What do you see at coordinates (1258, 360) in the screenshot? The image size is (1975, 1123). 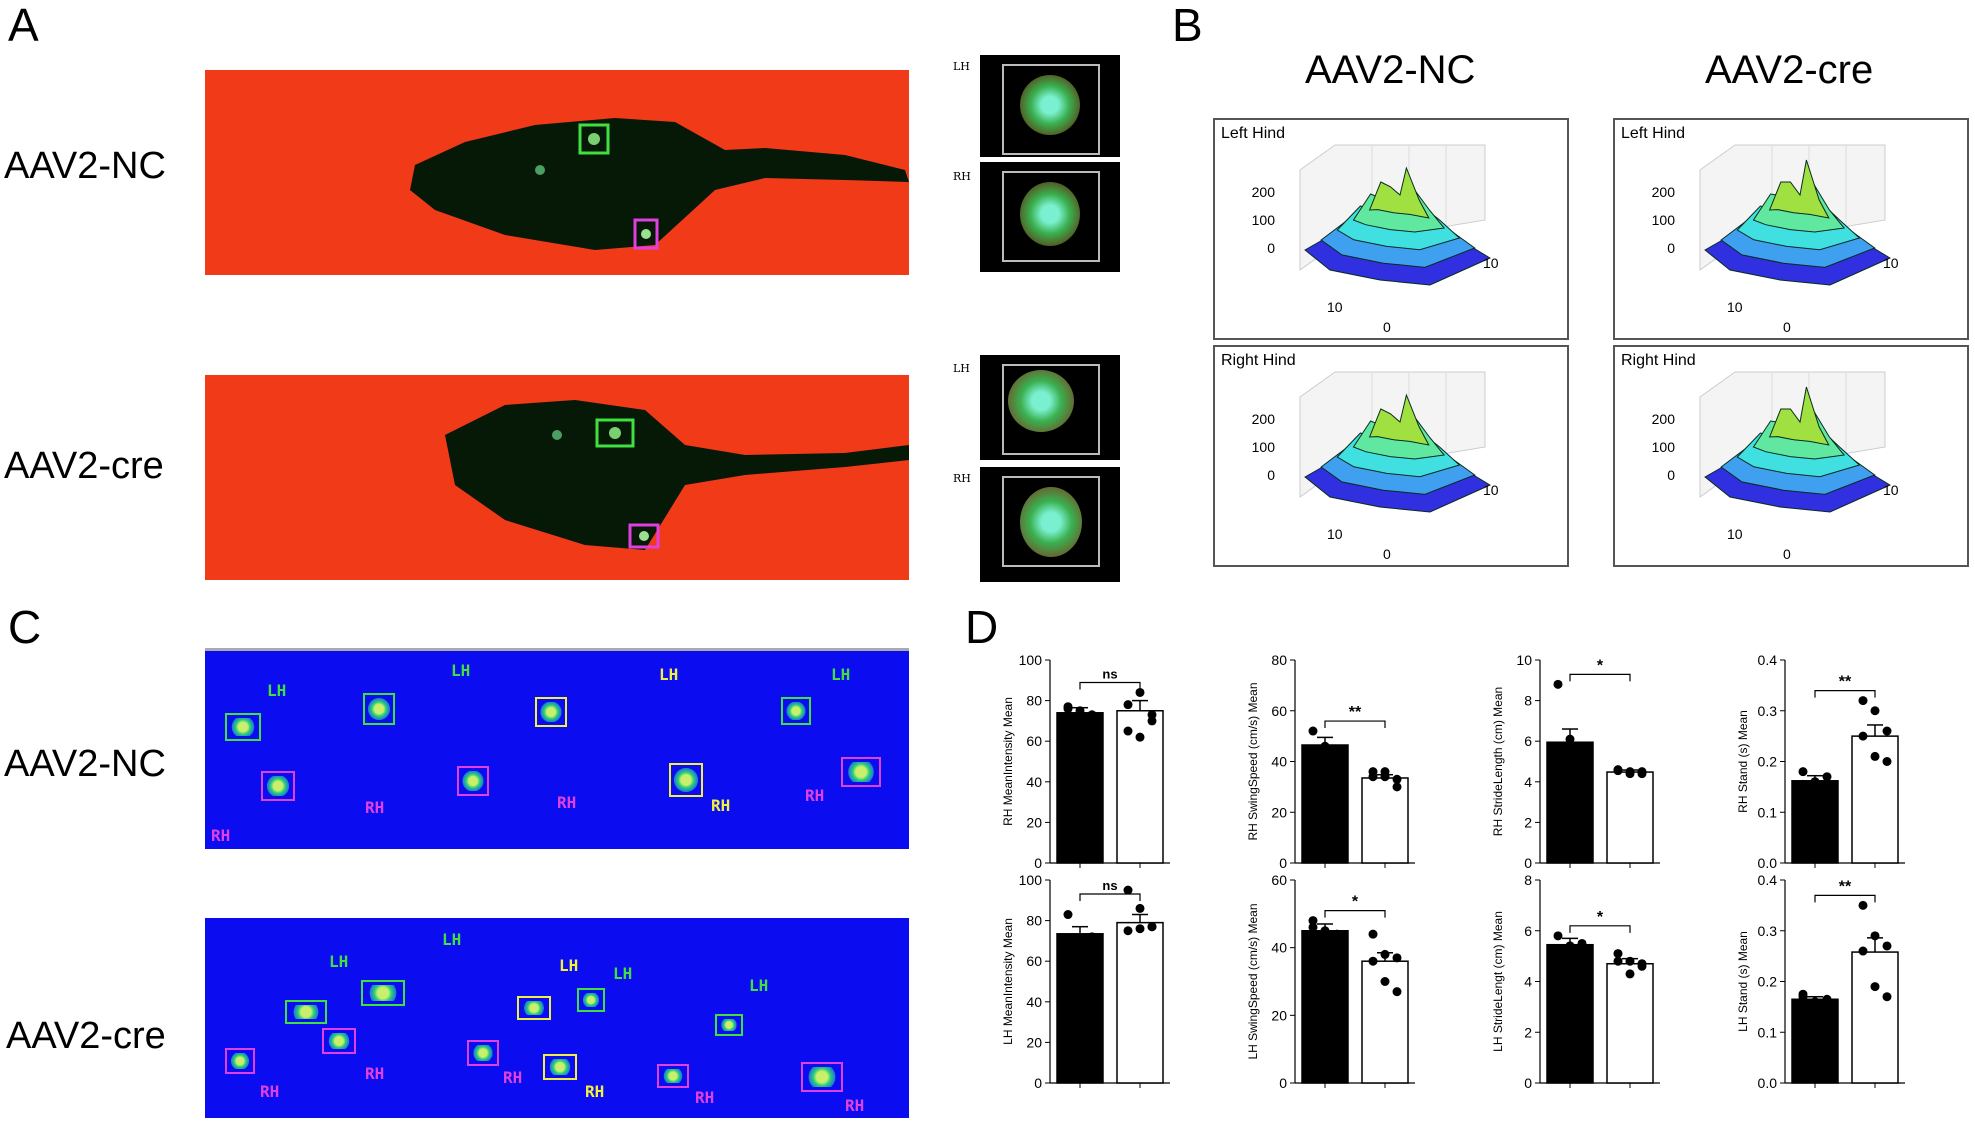 I see `surface-plot-title: Right Hind` at bounding box center [1258, 360].